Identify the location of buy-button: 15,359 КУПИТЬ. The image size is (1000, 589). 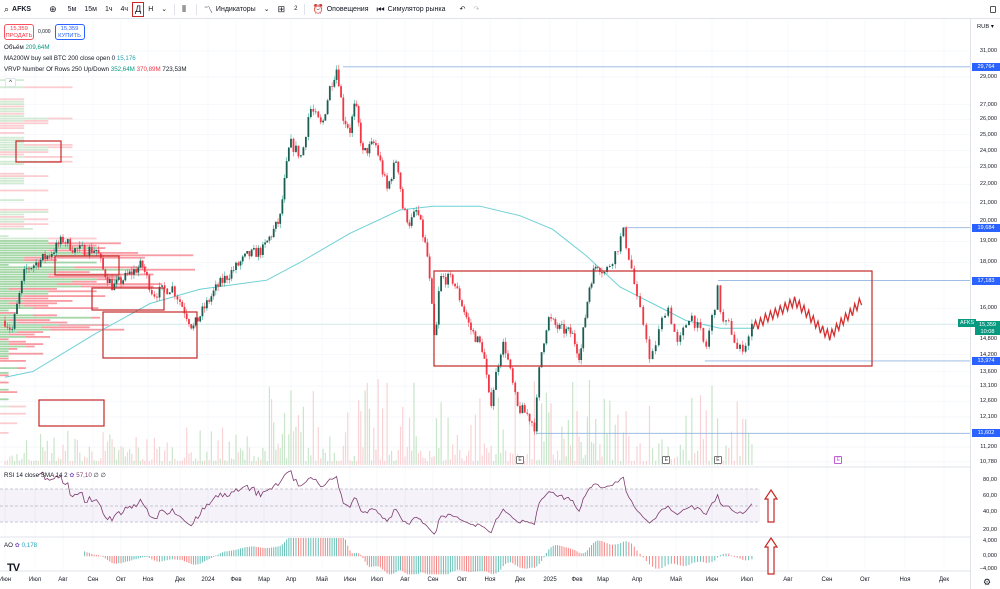
(69, 32).